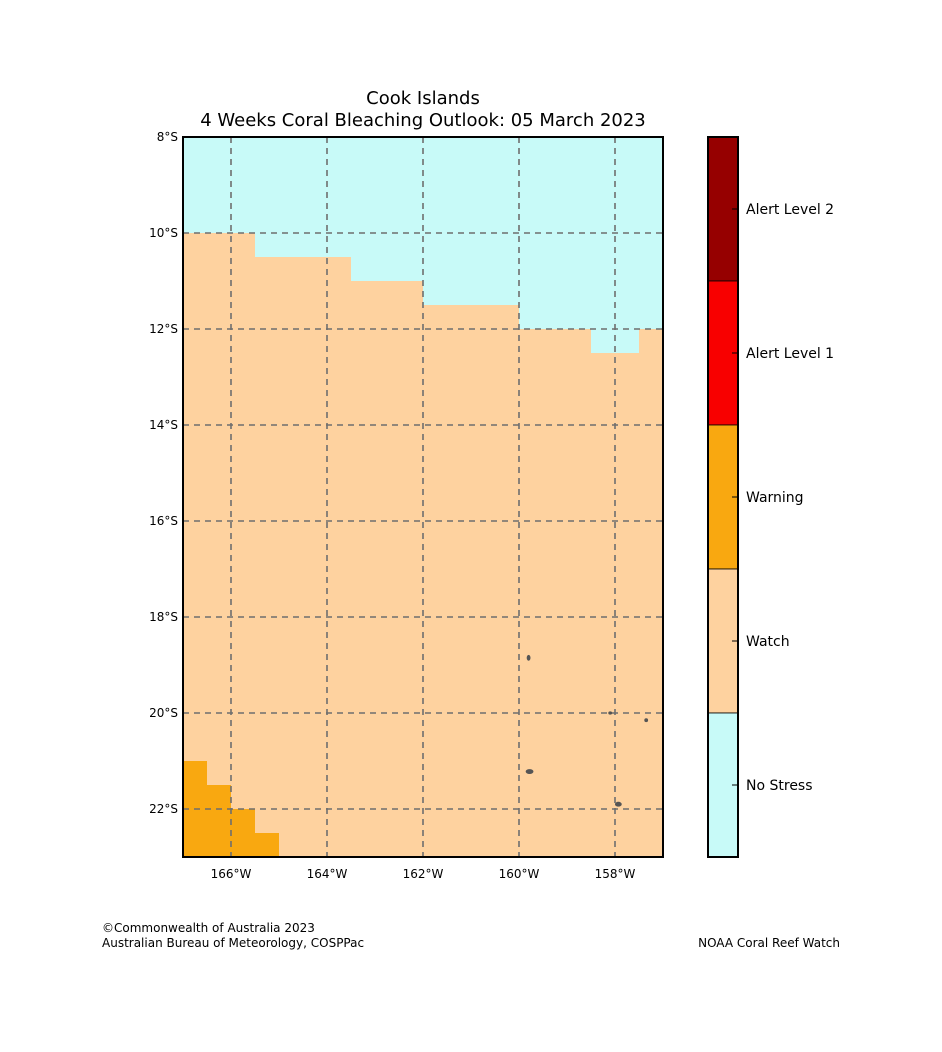  I want to click on longitude-tick-label: 162°W, so click(423, 874).